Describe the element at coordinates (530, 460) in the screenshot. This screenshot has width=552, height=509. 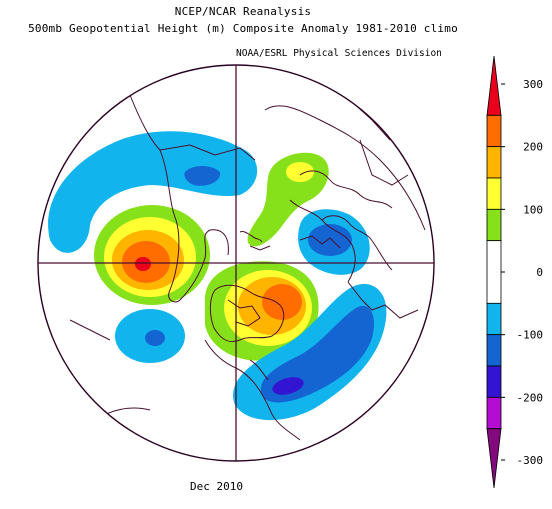
I see `colorbar-tick-label: -300` at that location.